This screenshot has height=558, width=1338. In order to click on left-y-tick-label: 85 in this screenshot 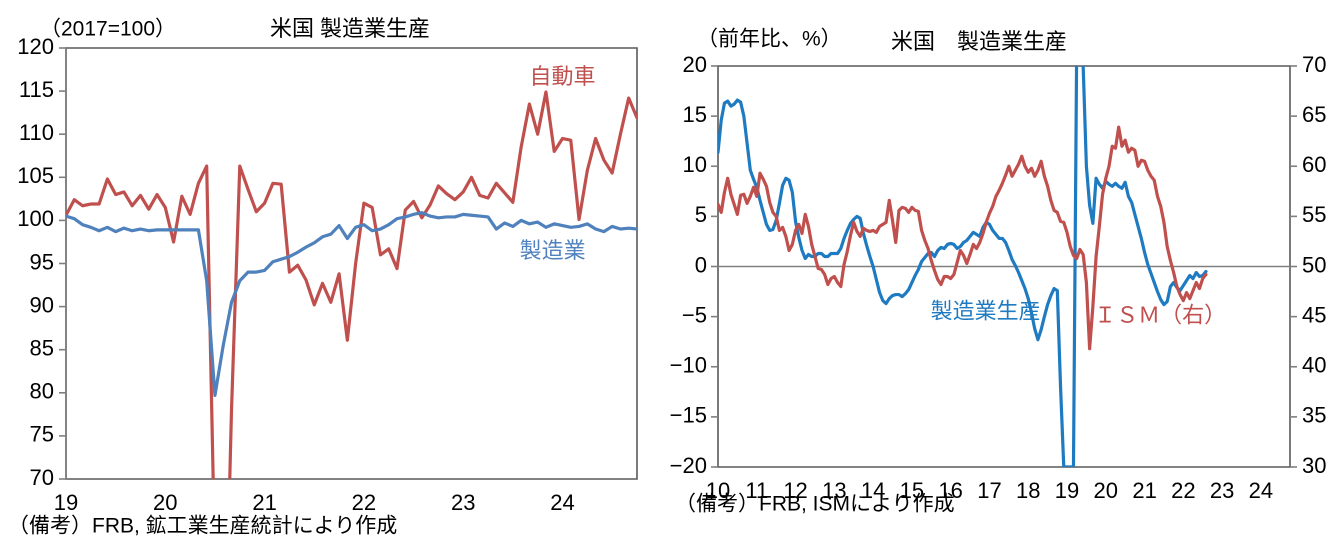, I will do `click(42, 348)`.